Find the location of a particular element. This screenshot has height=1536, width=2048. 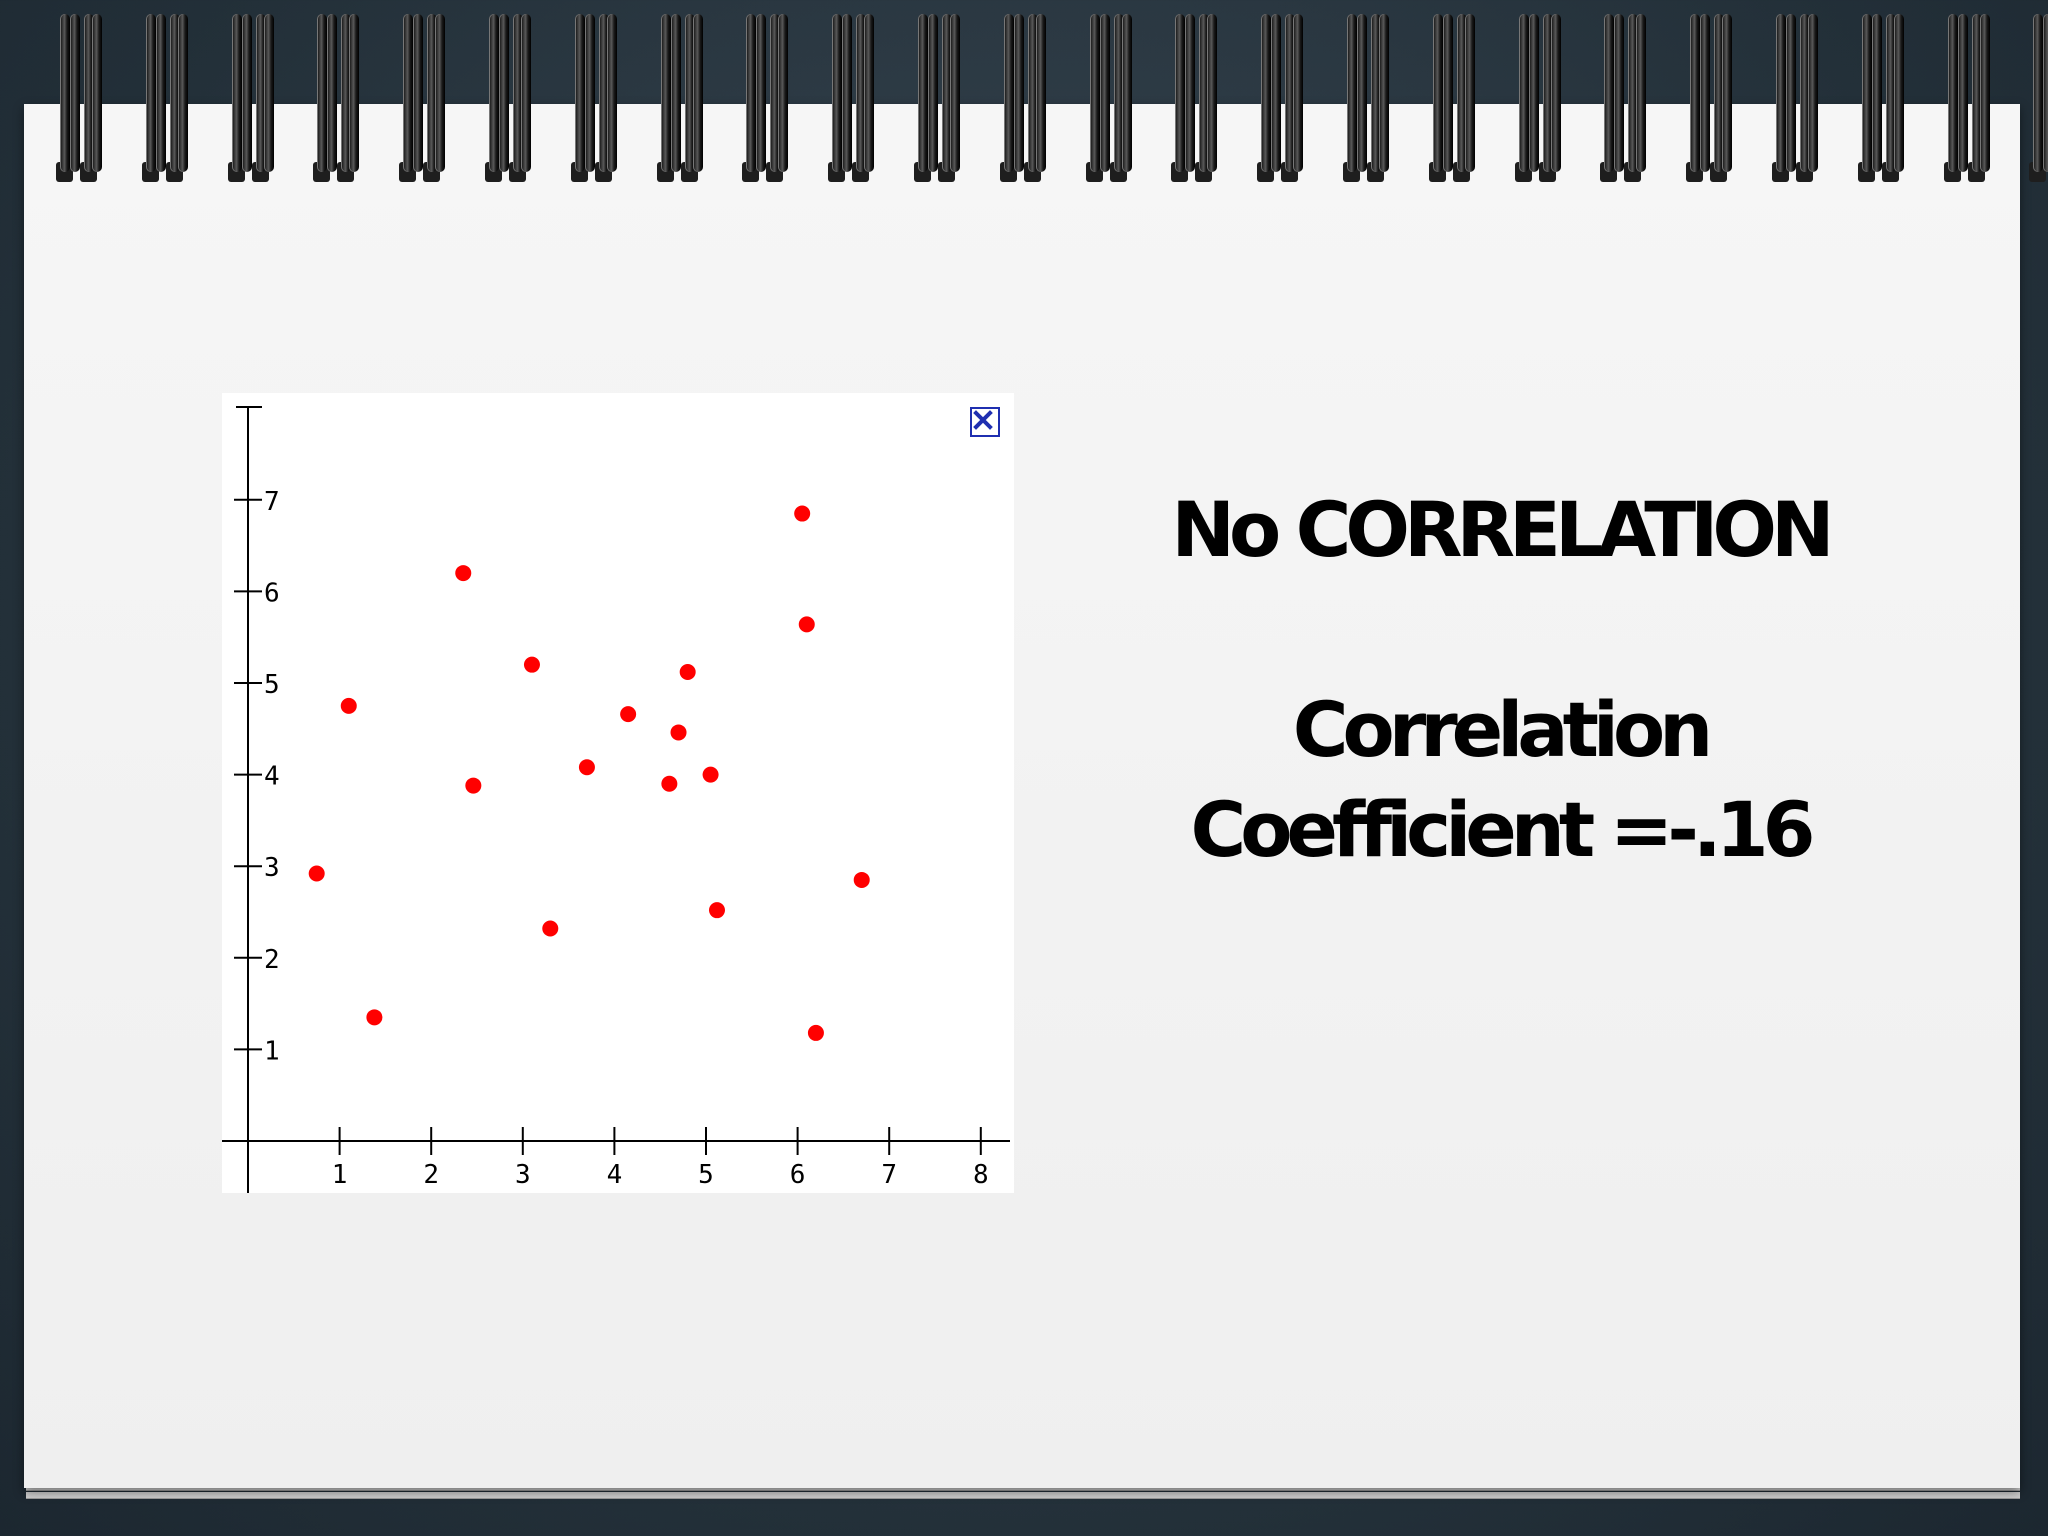

x-tick-label: 8 is located at coordinates (981, 1175).